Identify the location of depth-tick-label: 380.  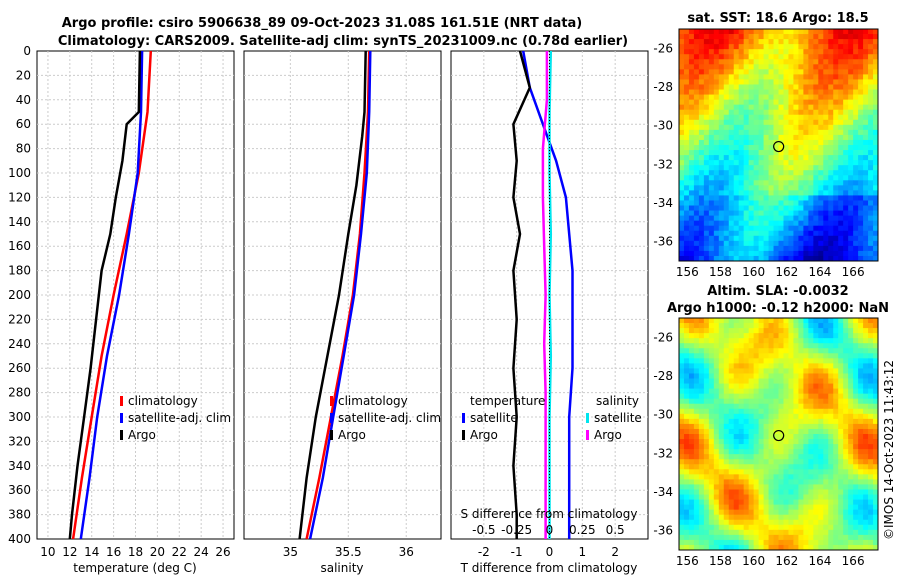
(19, 515).